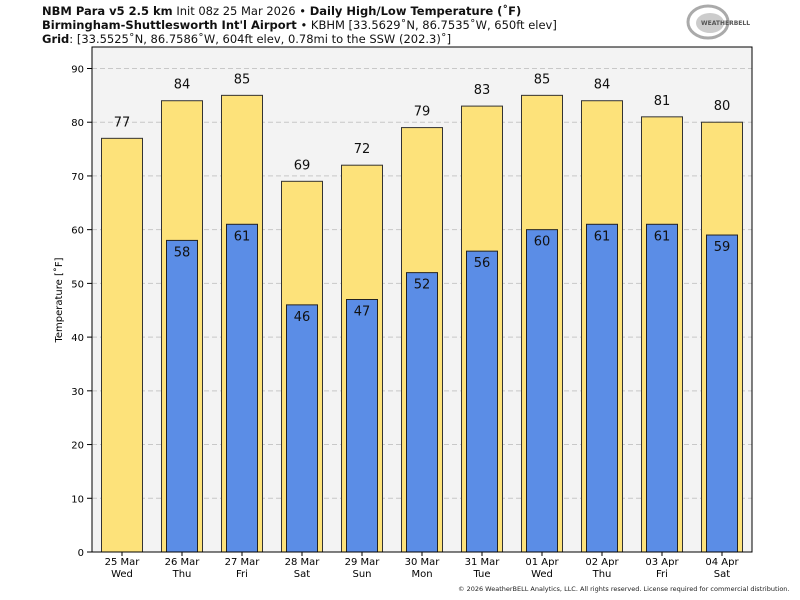  Describe the element at coordinates (122, 345) in the screenshot. I see `high-temp-bar` at that location.